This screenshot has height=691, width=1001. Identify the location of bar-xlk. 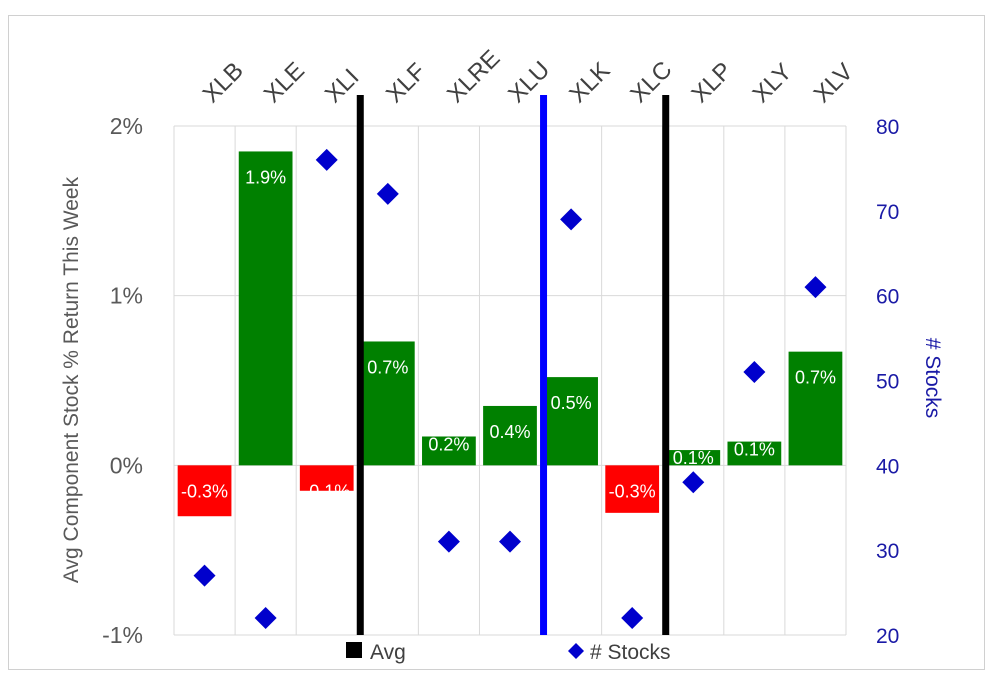
(571, 421).